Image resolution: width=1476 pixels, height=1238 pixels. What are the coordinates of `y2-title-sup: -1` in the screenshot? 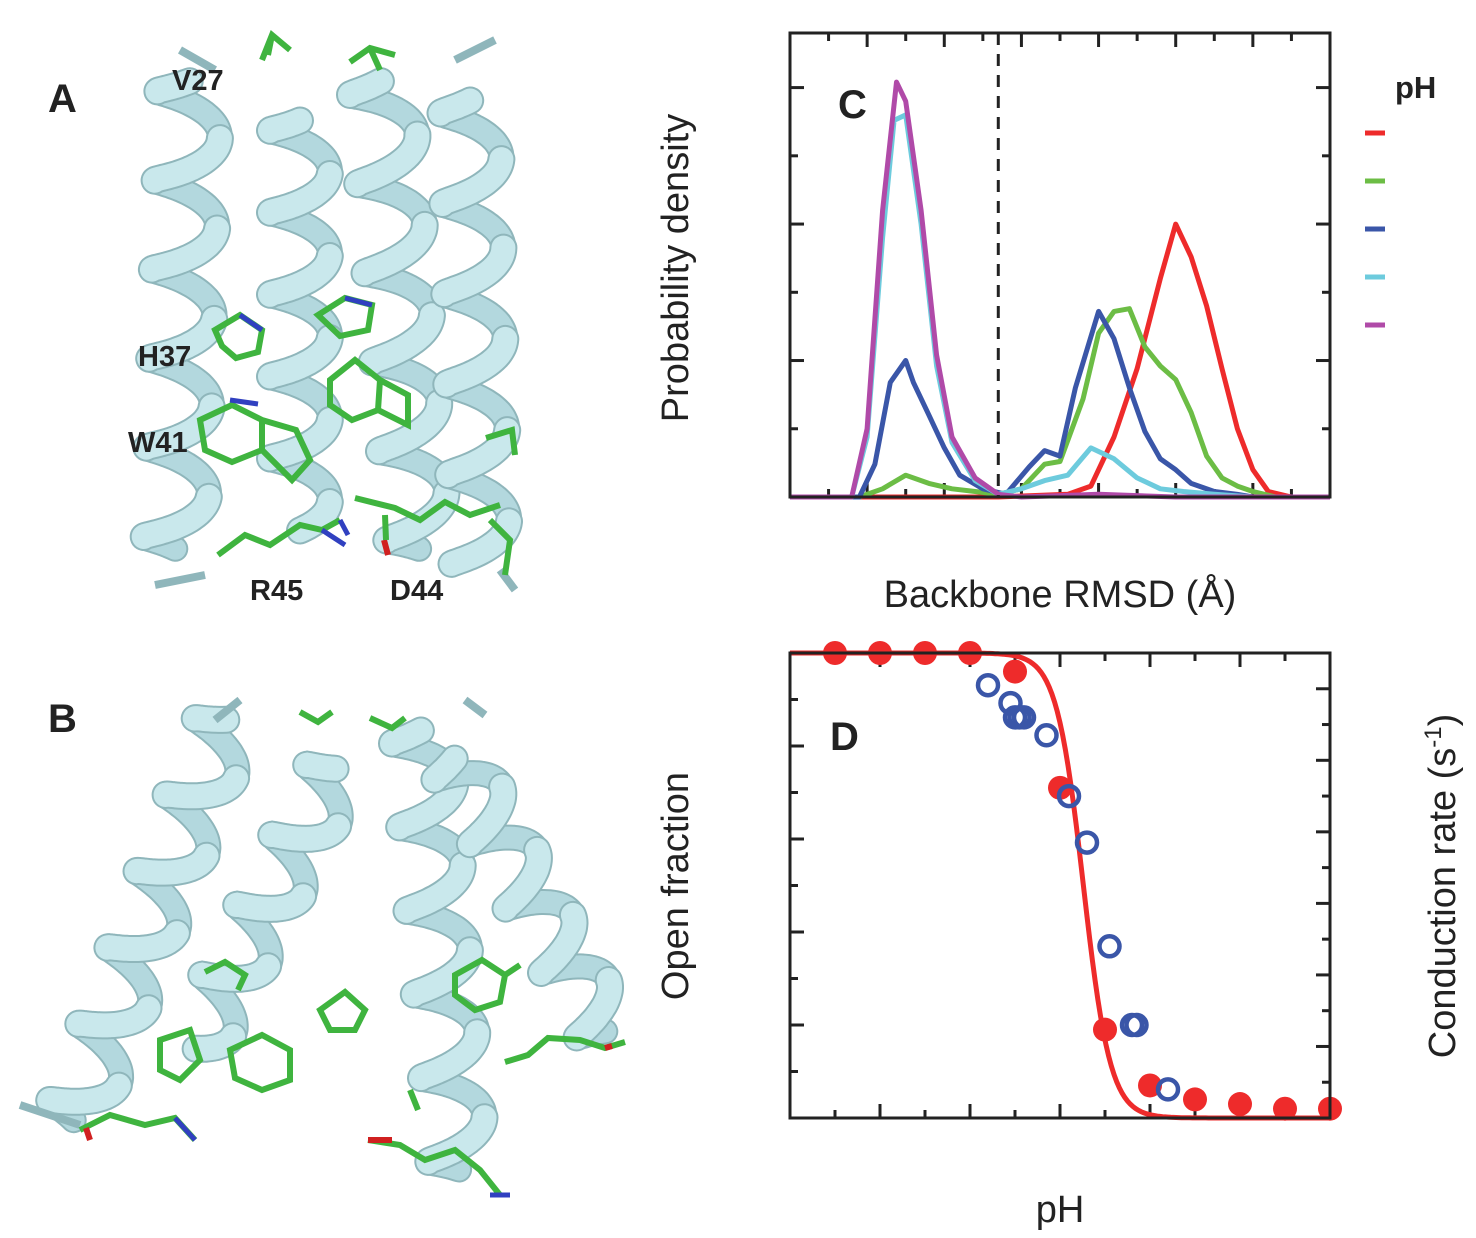 It's located at (1433, 736).